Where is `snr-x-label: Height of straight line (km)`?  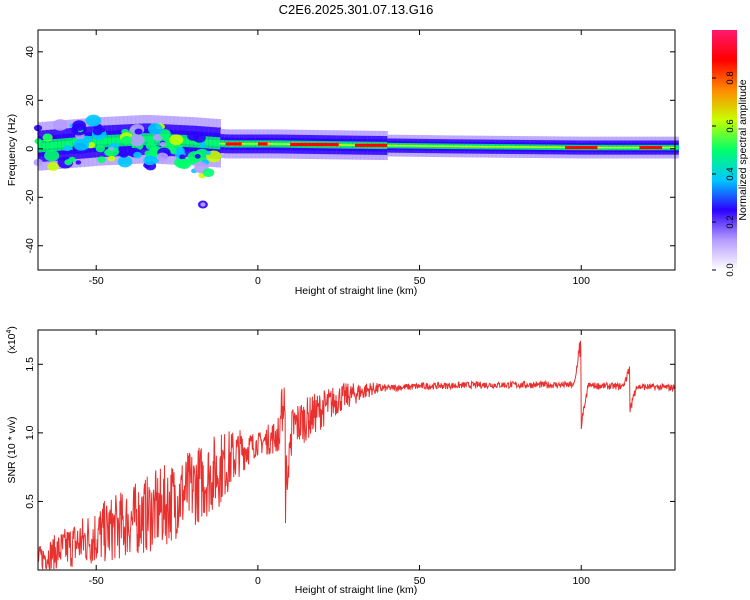
snr-x-label: Height of straight line (km) is located at coordinates (356, 590).